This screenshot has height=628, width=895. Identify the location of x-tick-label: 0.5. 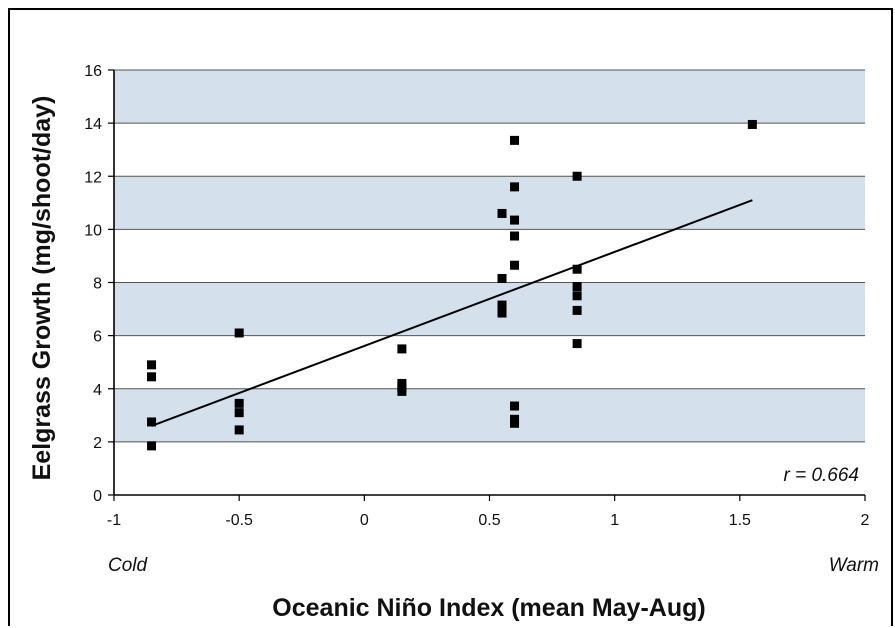
(489, 520).